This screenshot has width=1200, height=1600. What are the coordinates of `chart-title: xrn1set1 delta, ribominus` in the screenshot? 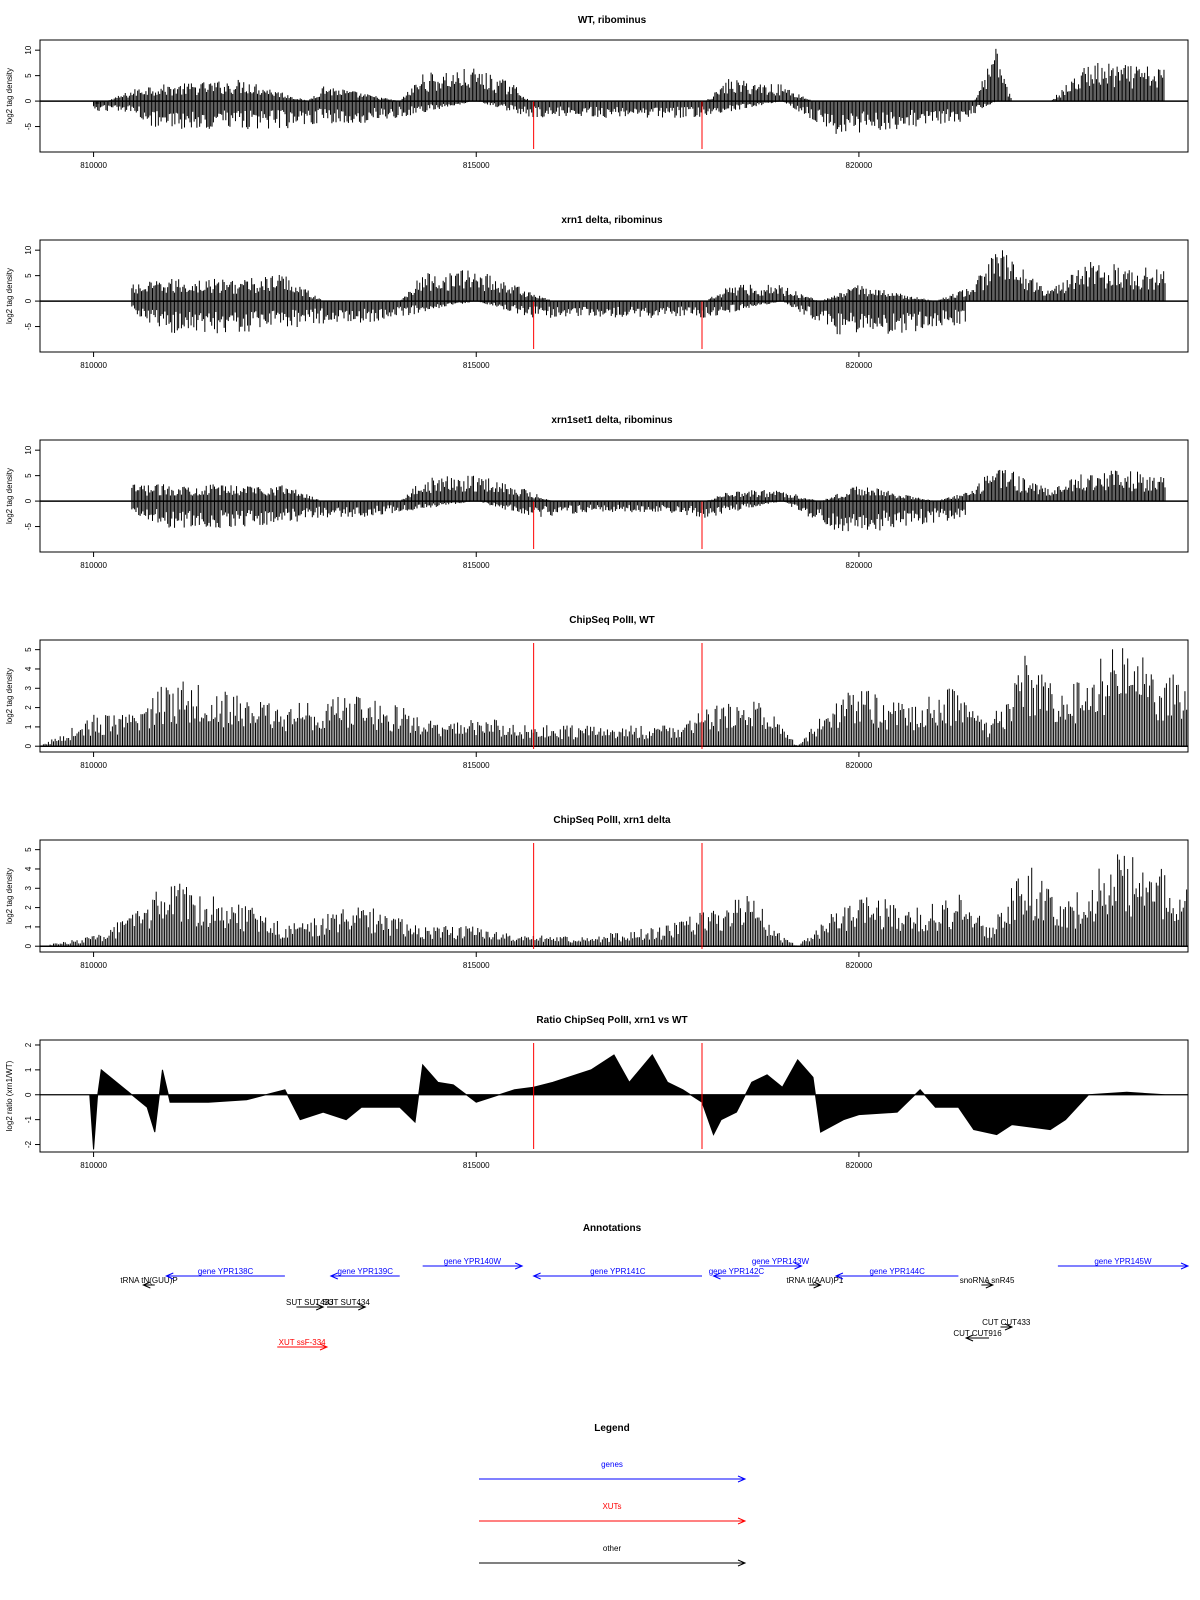 It's located at (612, 420).